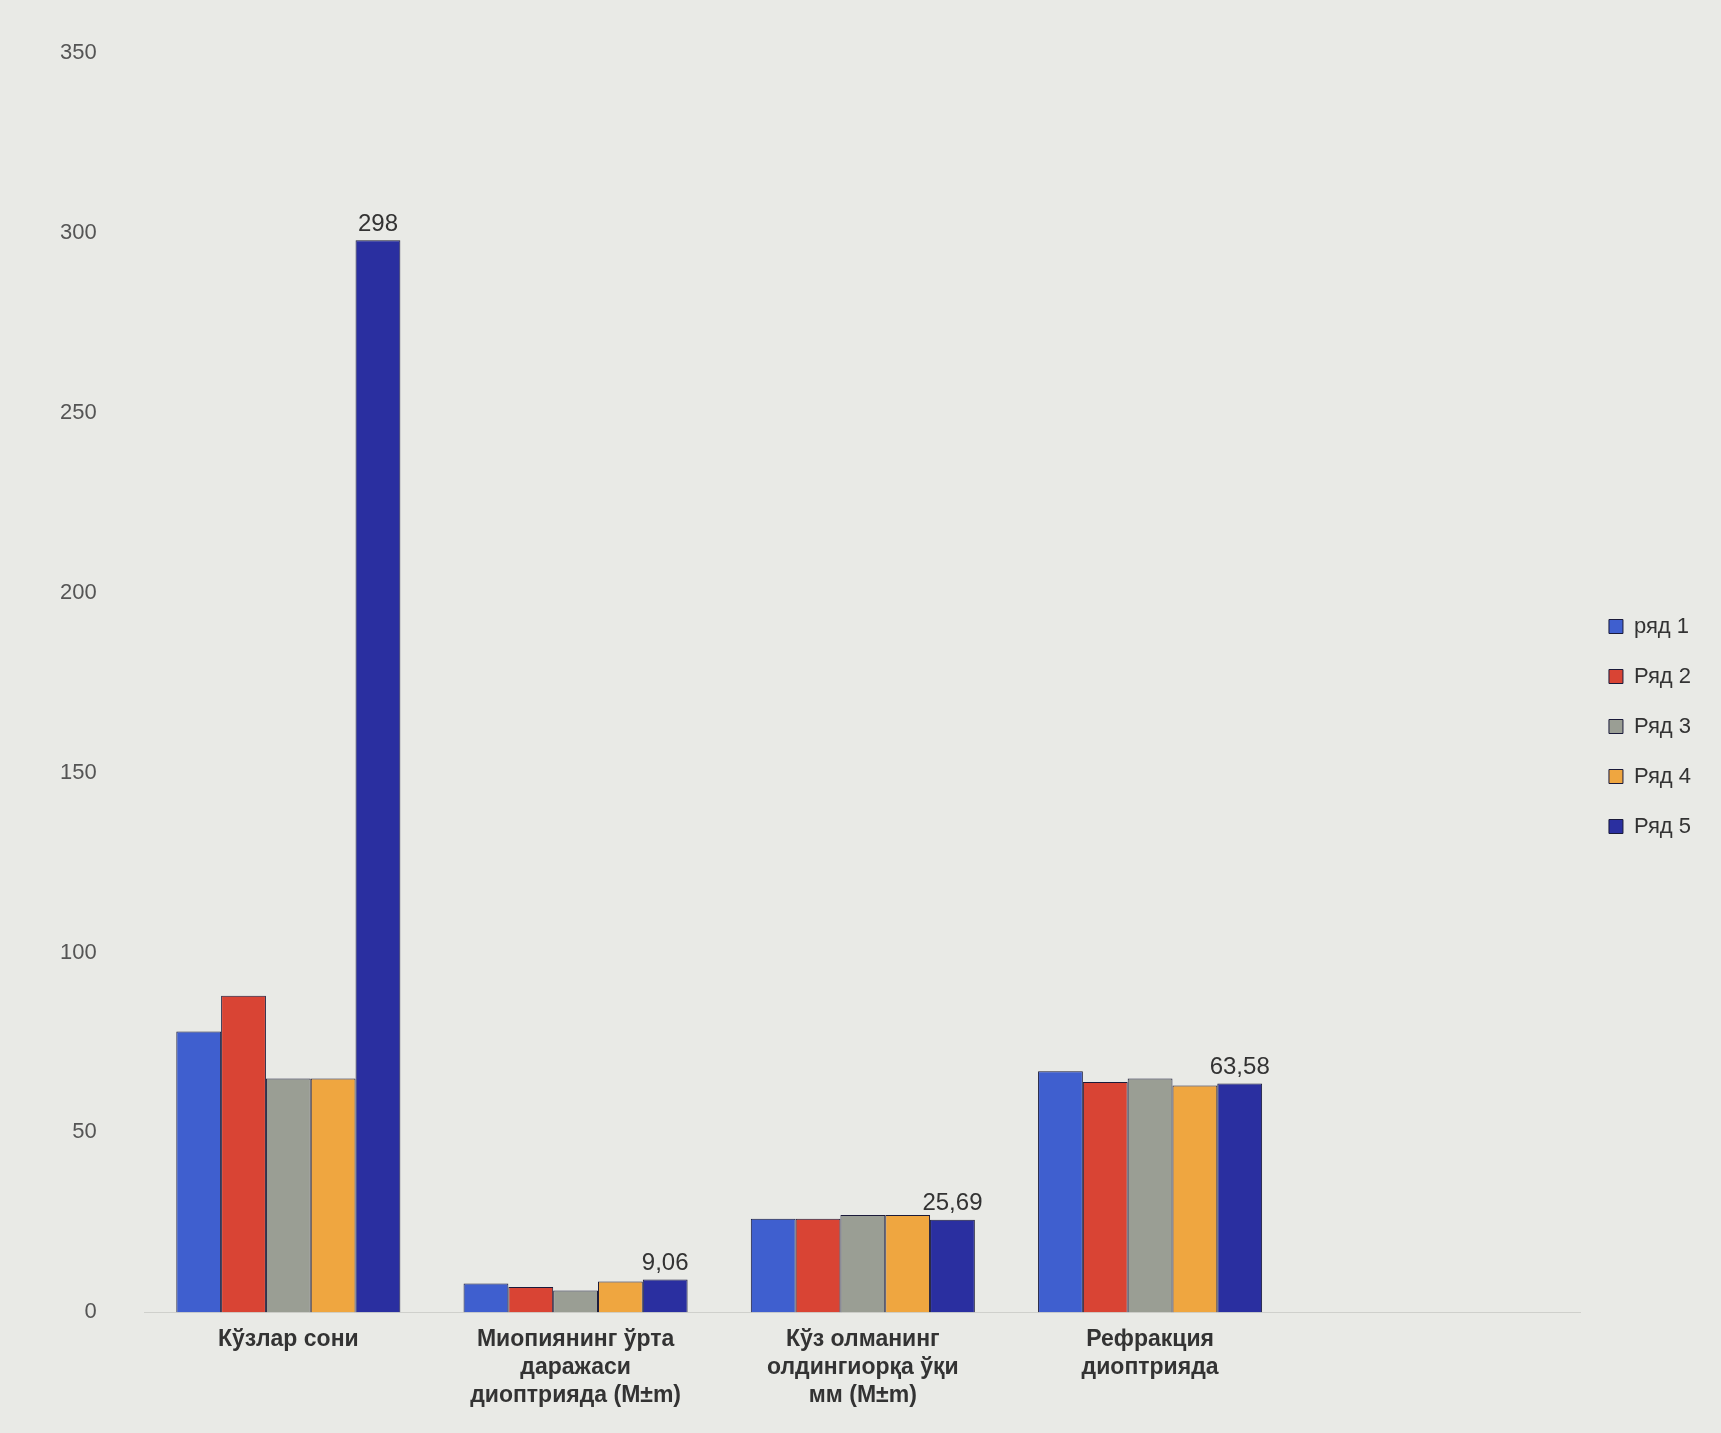 The image size is (1721, 1433). Describe the element at coordinates (90, 1311) in the screenshot. I see `y-tick-label: 0` at that location.